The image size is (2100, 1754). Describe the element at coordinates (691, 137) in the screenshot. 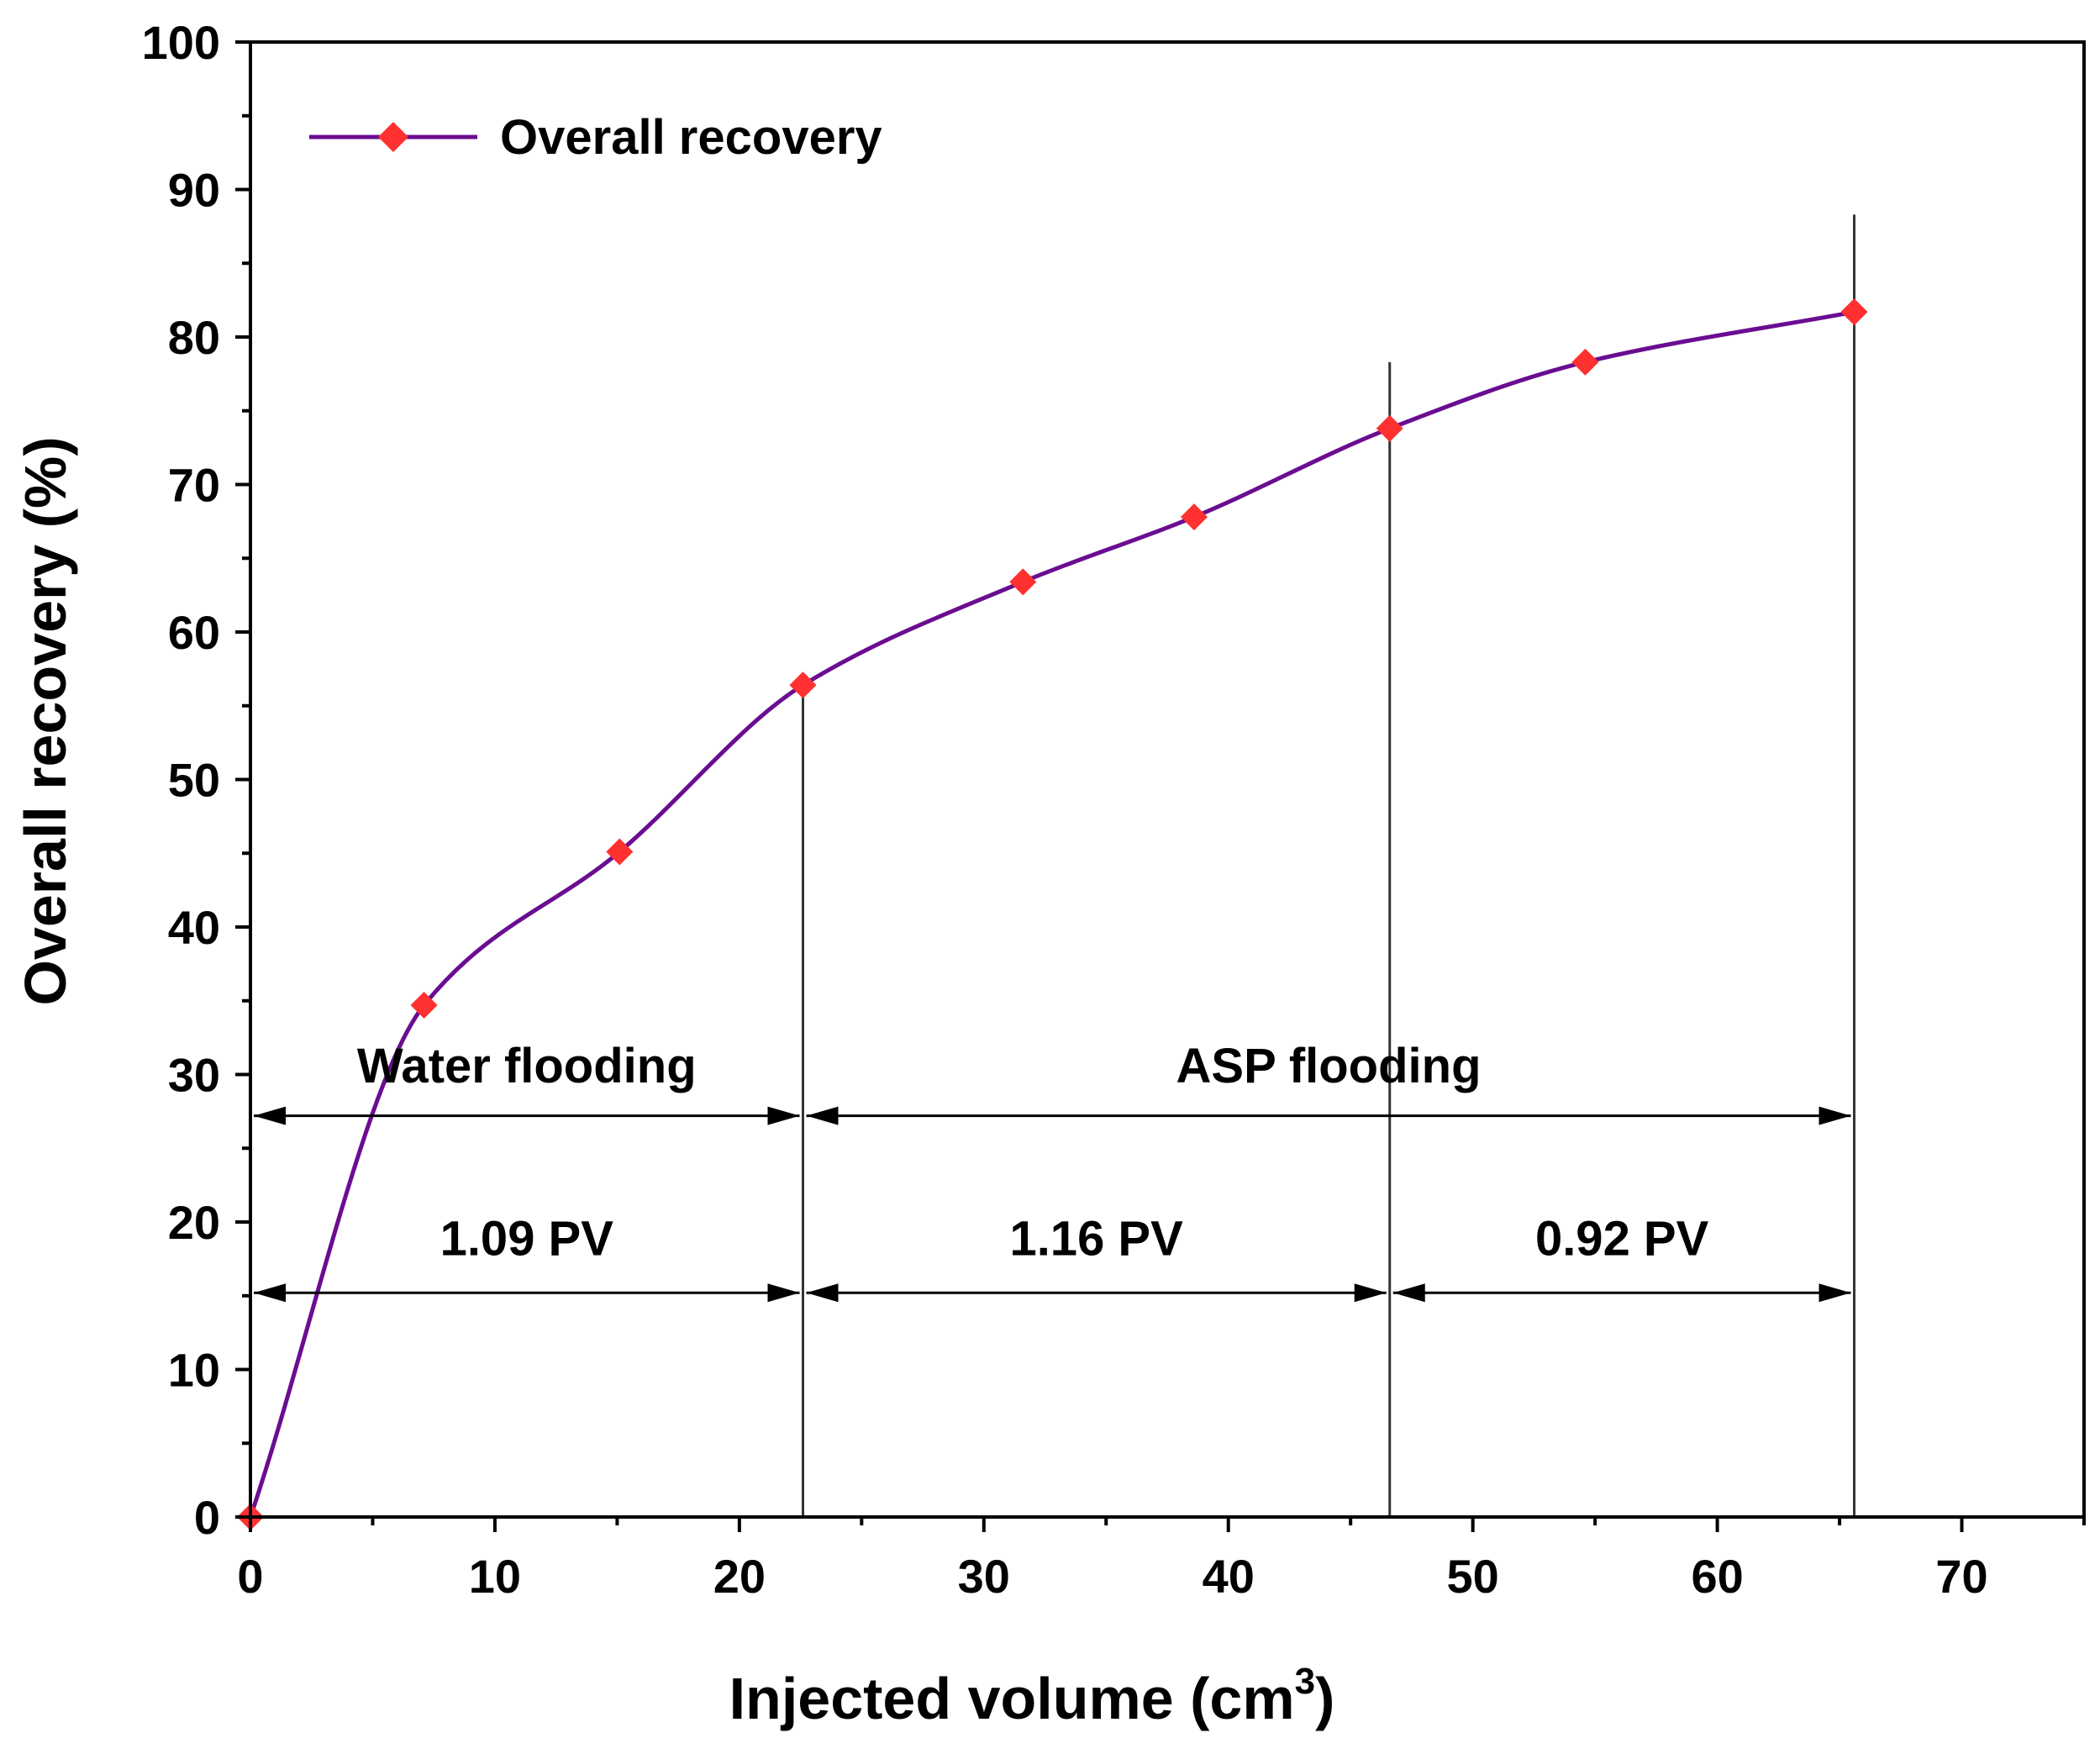

I see `legend-label: Overall recovery` at that location.